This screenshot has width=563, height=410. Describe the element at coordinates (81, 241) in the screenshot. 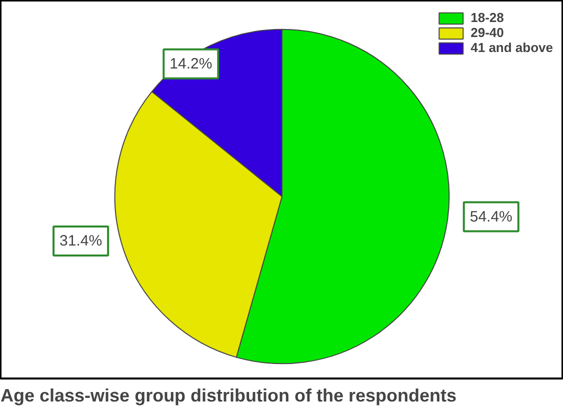

I see `data-label: 31.4%` at that location.